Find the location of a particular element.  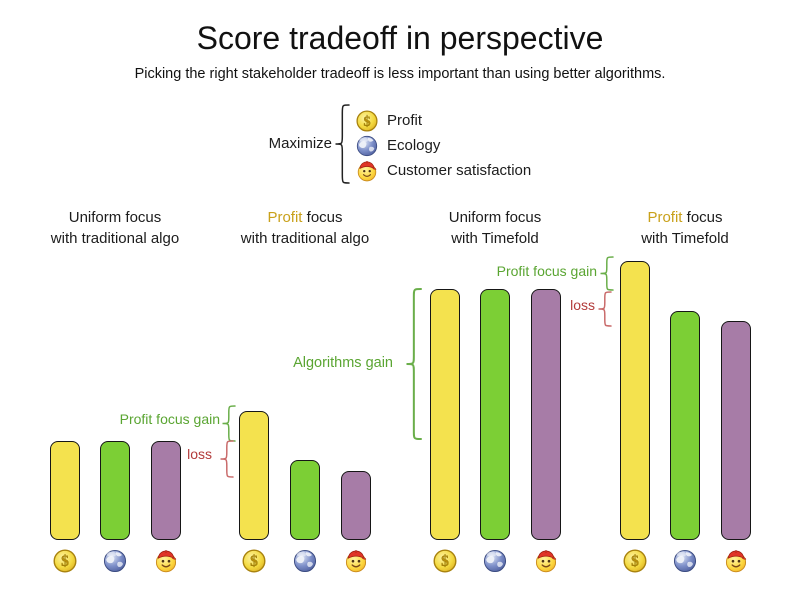

page-title: Score tradeoff in perspective is located at coordinates (400, 38).